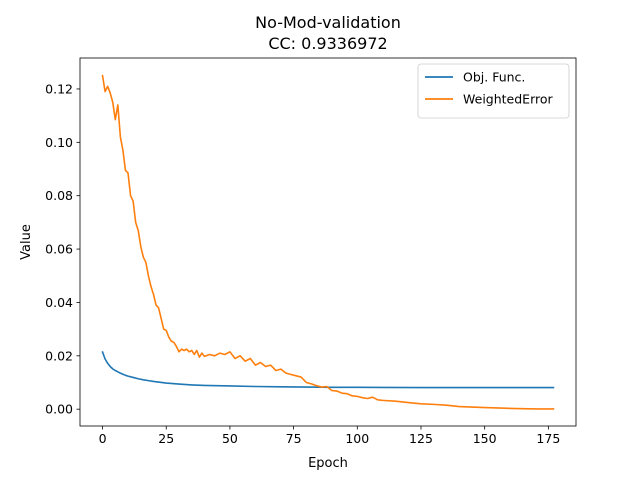 This screenshot has width=640, height=480. Describe the element at coordinates (103, 438) in the screenshot. I see `x-tick-label: 0` at that location.